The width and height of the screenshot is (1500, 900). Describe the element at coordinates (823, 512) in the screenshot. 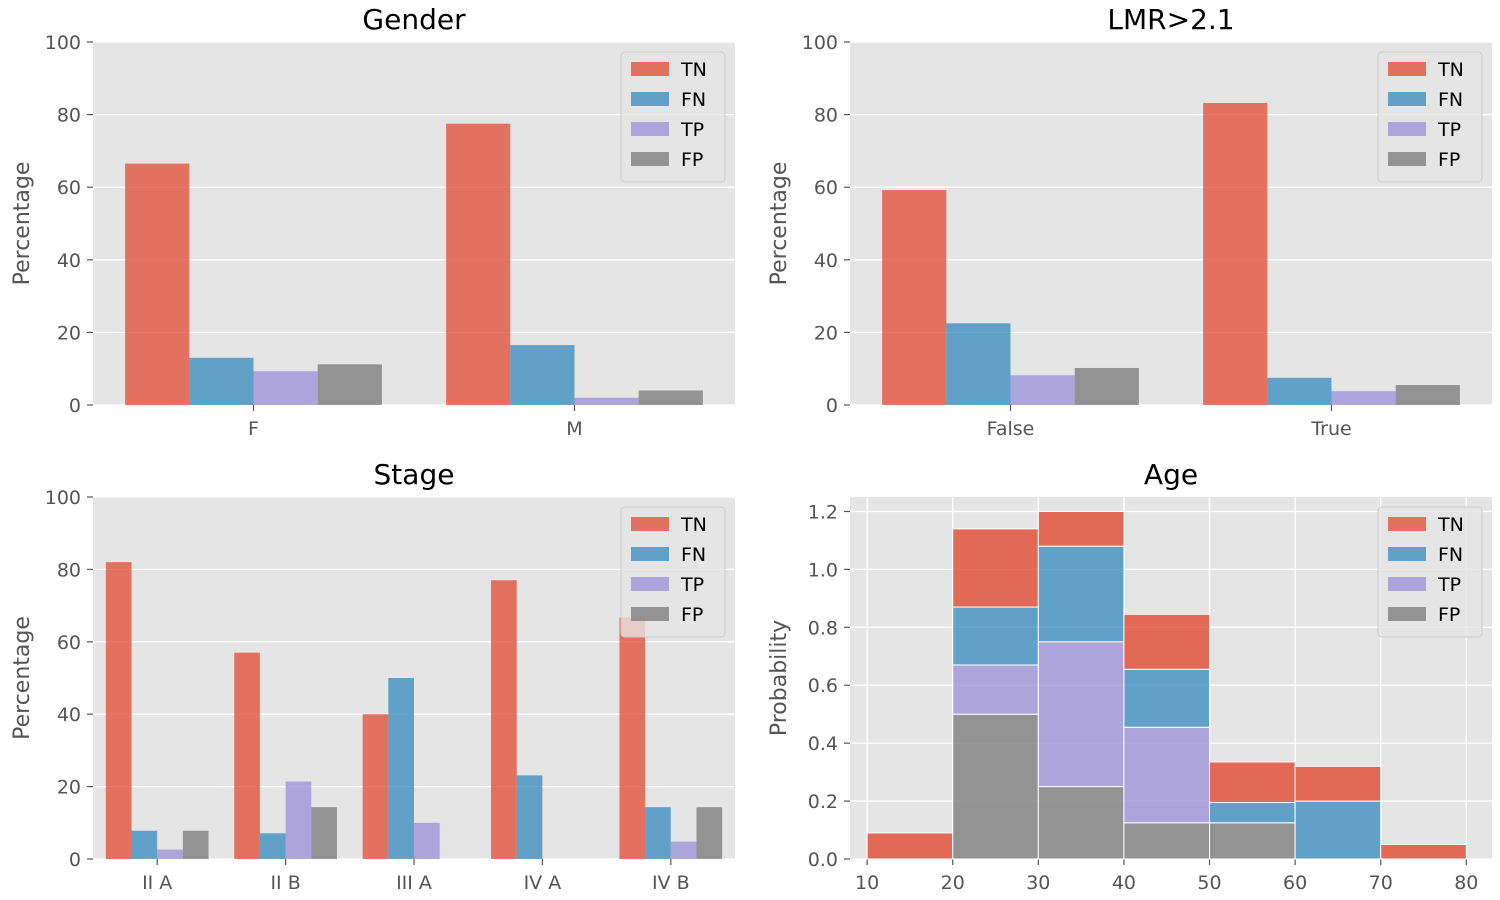

I see `y-tick-label: 1.2` at that location.